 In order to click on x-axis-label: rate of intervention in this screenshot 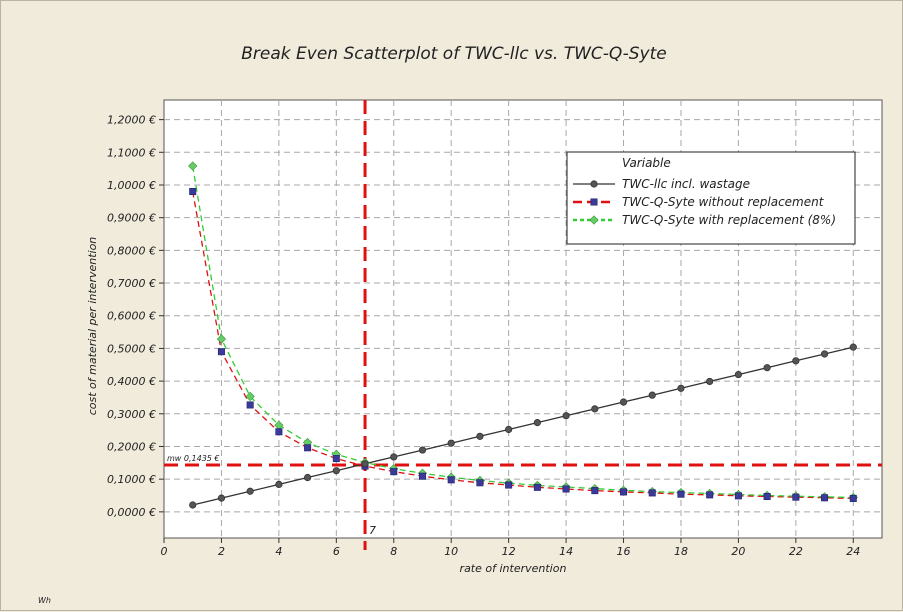, I will do `click(513, 568)`.